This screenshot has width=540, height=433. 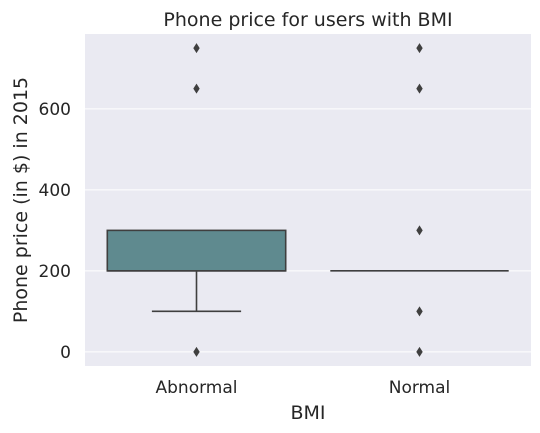 What do you see at coordinates (65, 353) in the screenshot?
I see `y-tick-label-0: 0` at bounding box center [65, 353].